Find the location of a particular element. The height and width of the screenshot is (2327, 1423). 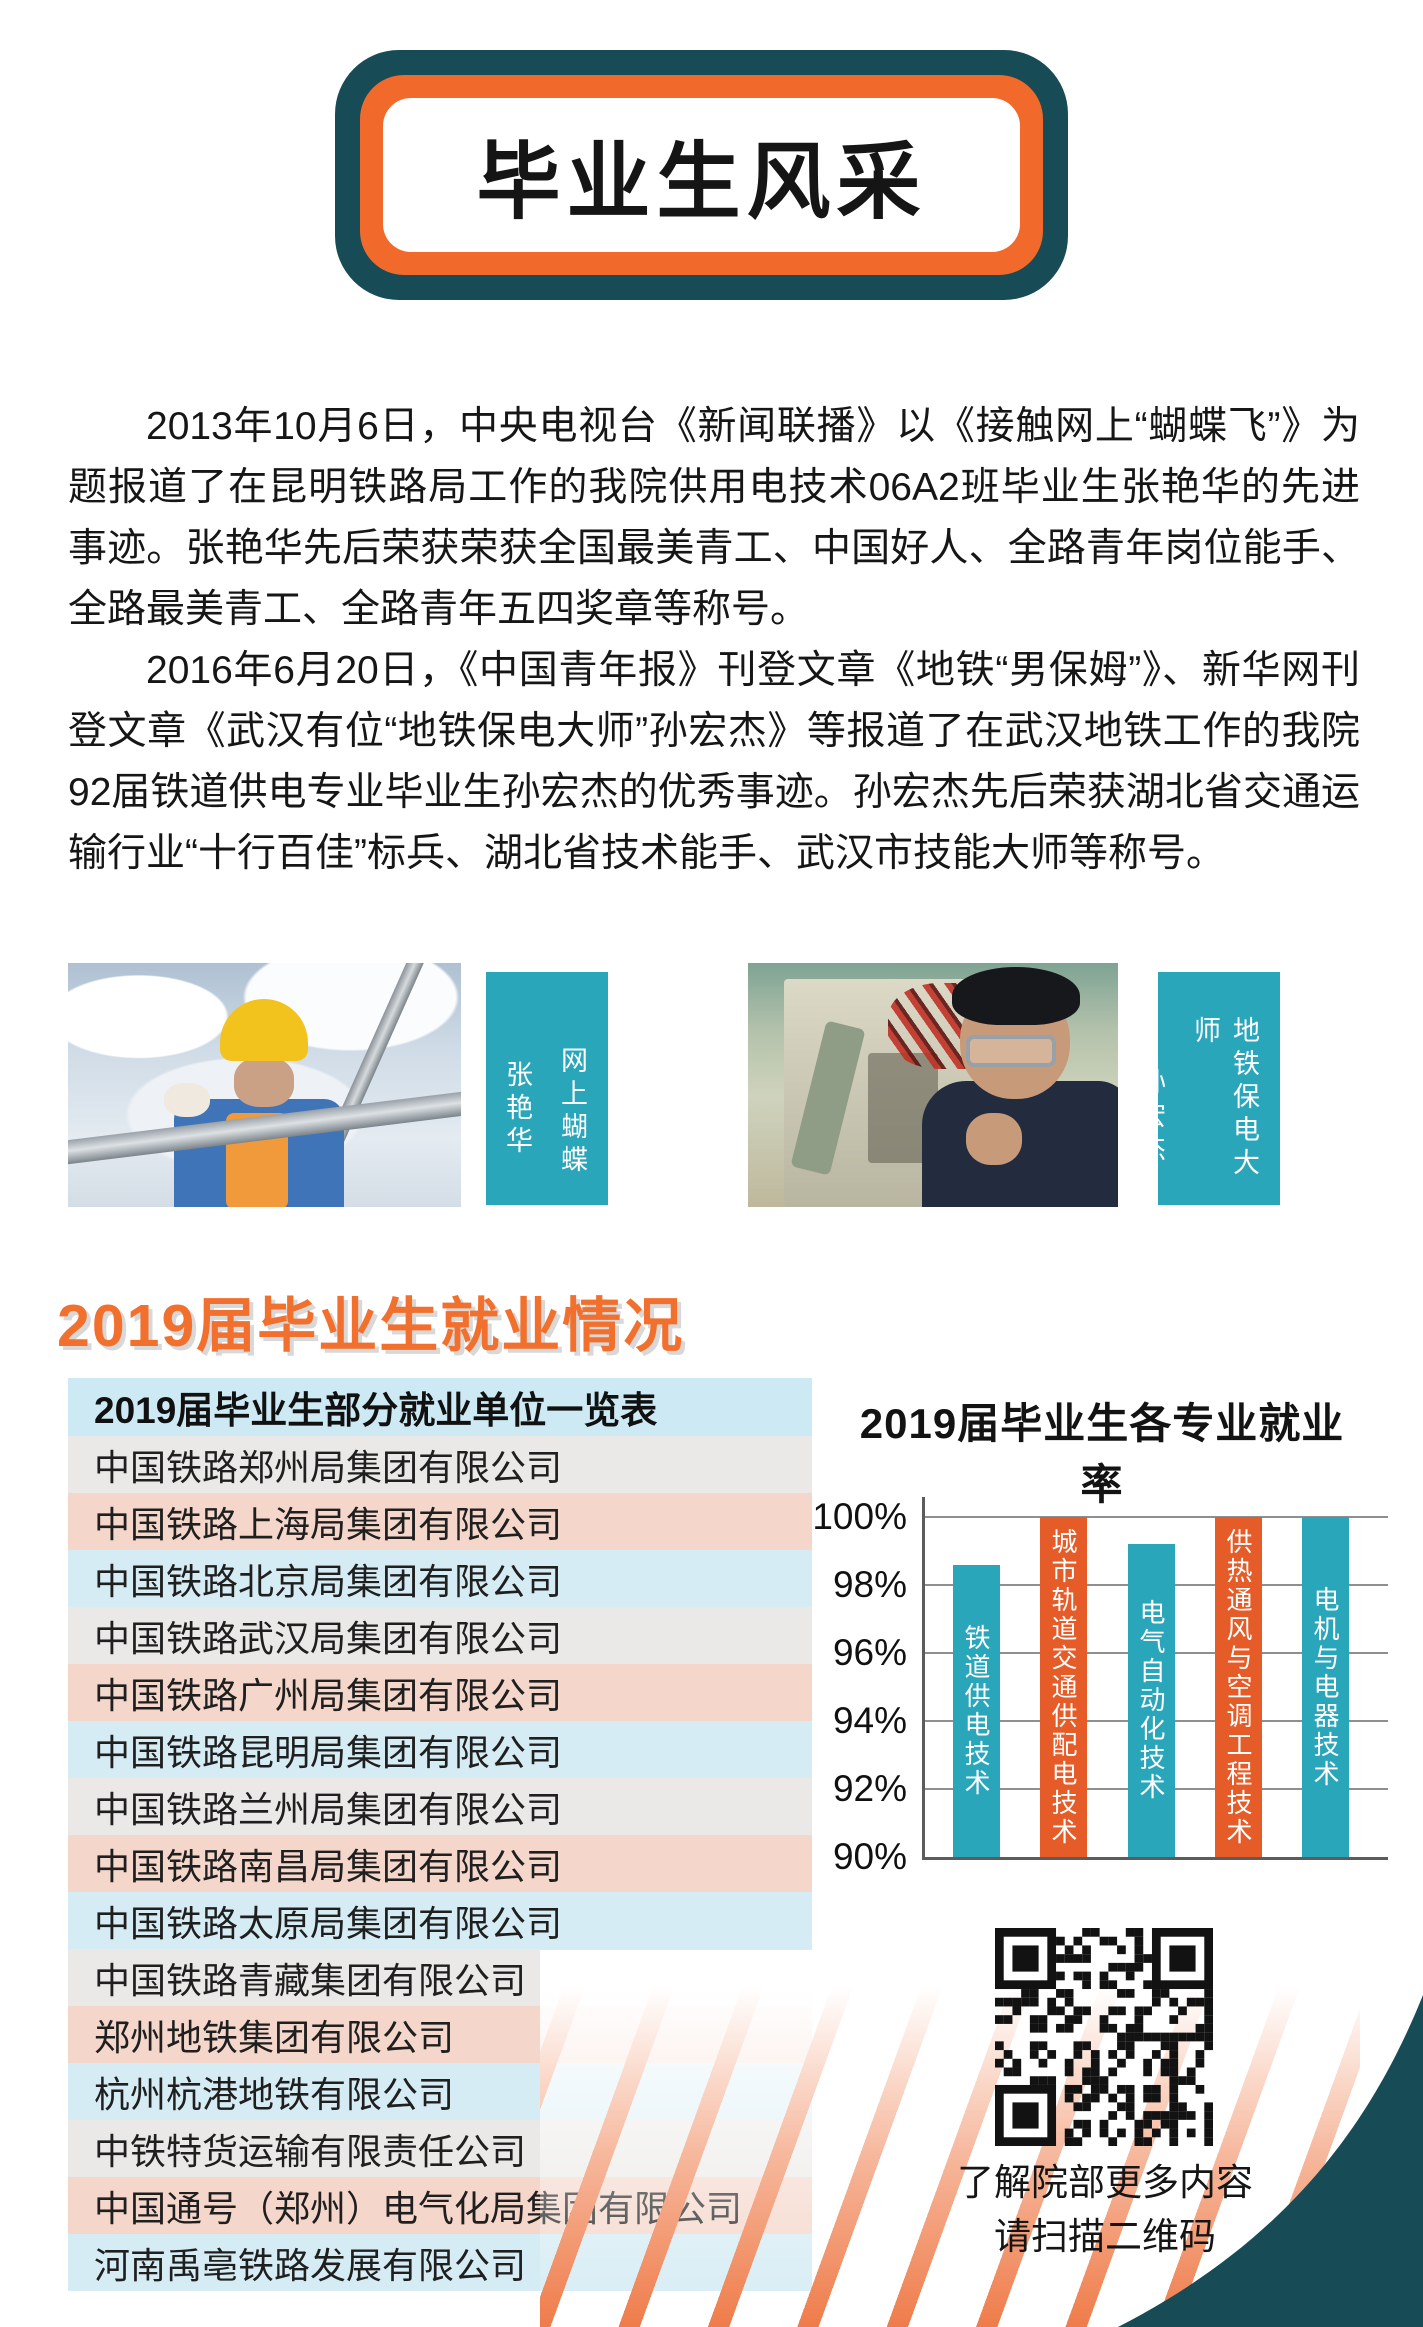

bar-label: 供热通风与空调工程技术 is located at coordinates (1238, 1687).